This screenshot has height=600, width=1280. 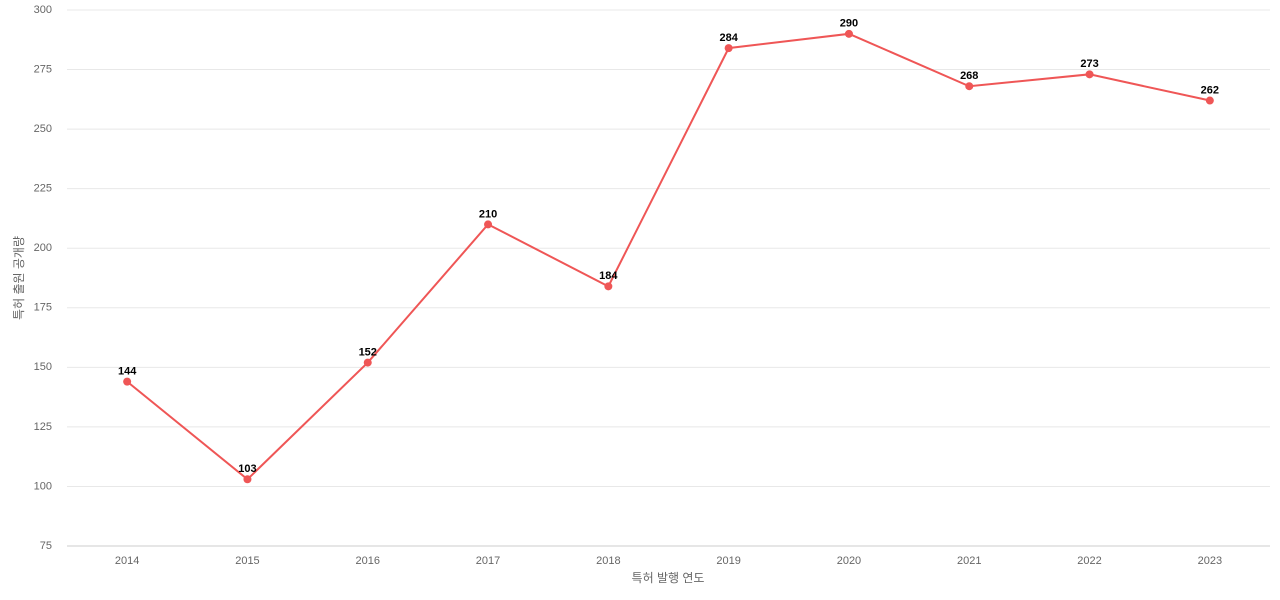 What do you see at coordinates (247, 469) in the screenshot?
I see `value-label: 103` at bounding box center [247, 469].